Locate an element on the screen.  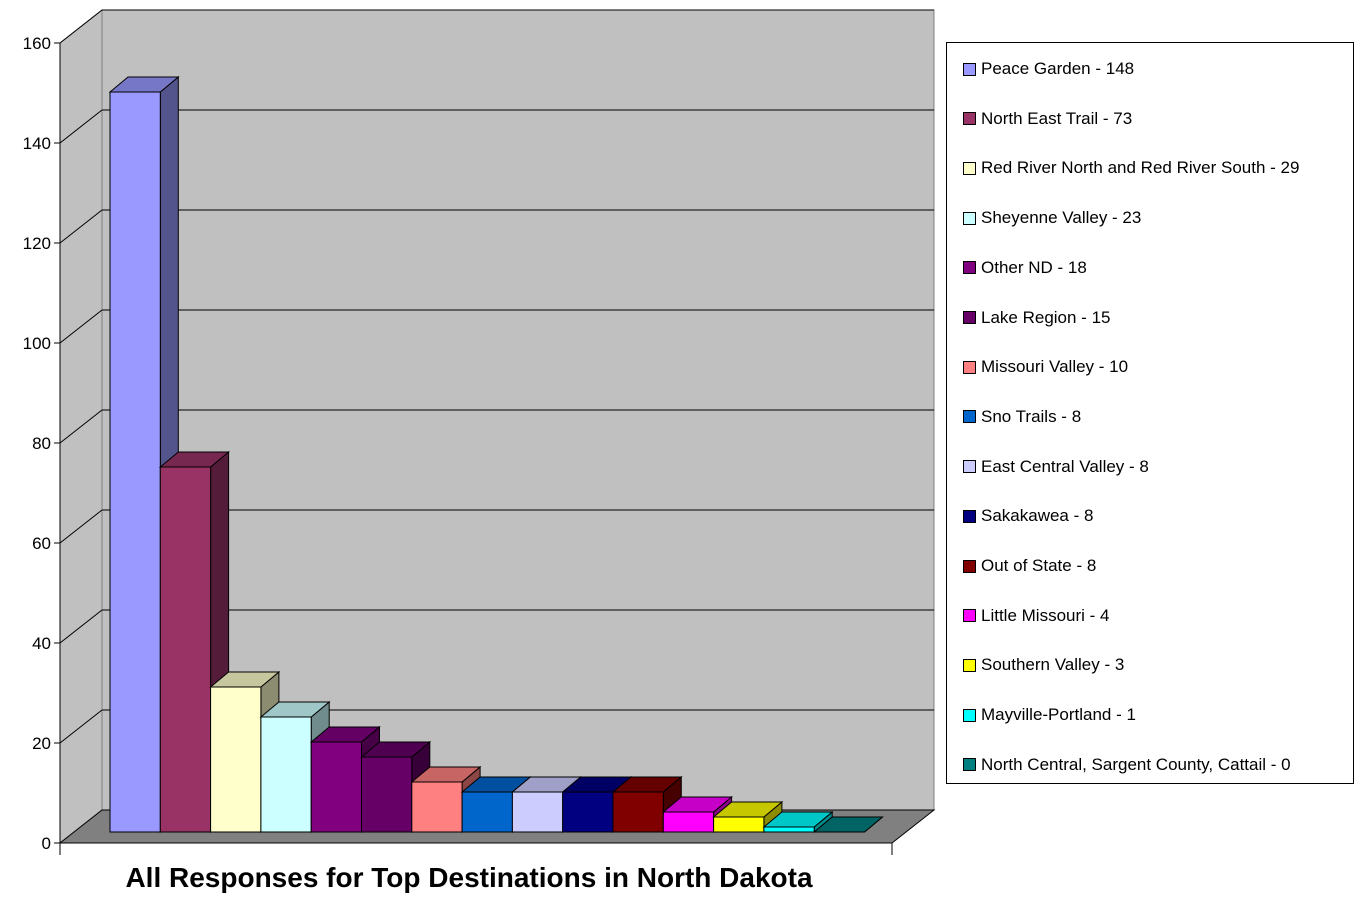
legend-label: Missouri Valley - 10 is located at coordinates (1055, 367).